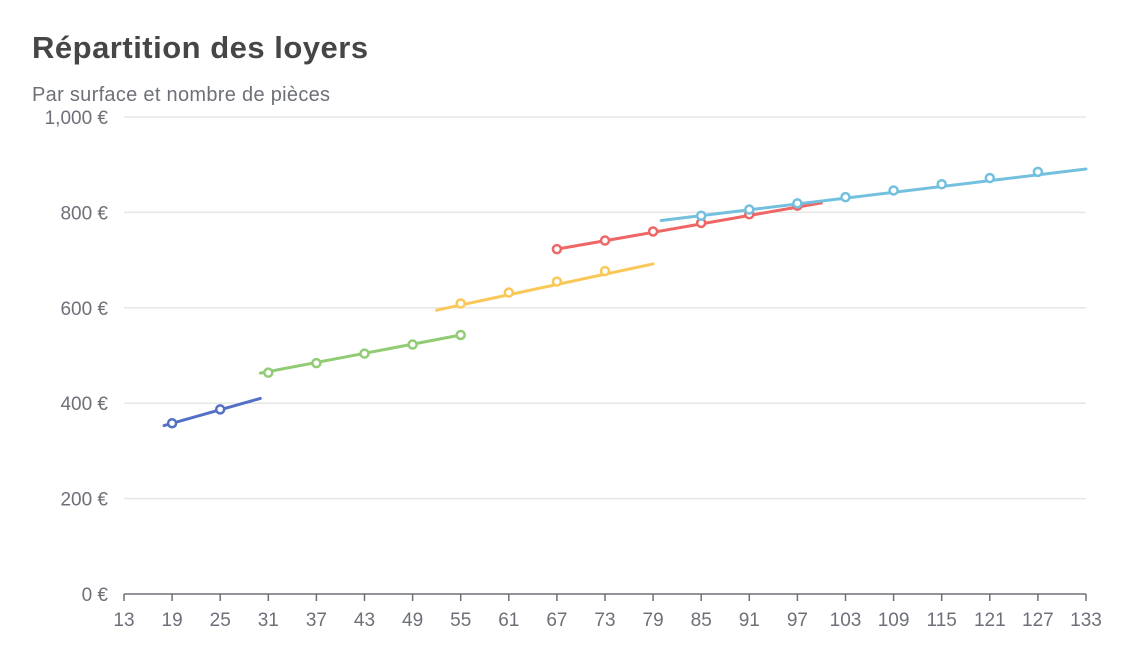 The height and width of the screenshot is (668, 1146). I want to click on y-axis: 0 € 200 € 400 € 600 € 800 € 1,000 €, so click(77, 357).